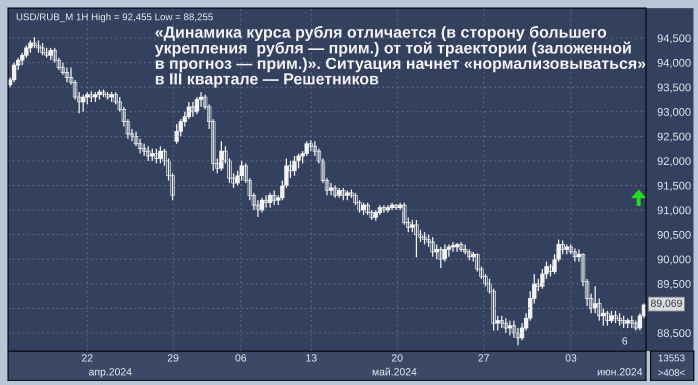 This screenshot has width=698, height=385. I want to click on text: «Динамика курса рубля отличается (в сторону большего укрепления рубля — прим.) от той траектории (заложенной в прогноз — прим.)». Ситуация начнет «нормализовываться» в III квартале — Решетников, so click(400, 57).